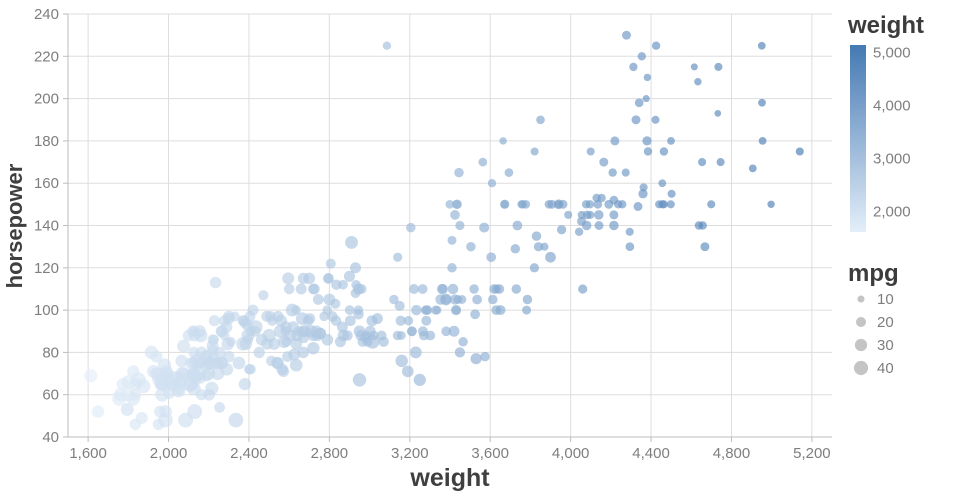  What do you see at coordinates (651, 453) in the screenshot?
I see `x-tick-label: 4,400` at bounding box center [651, 453].